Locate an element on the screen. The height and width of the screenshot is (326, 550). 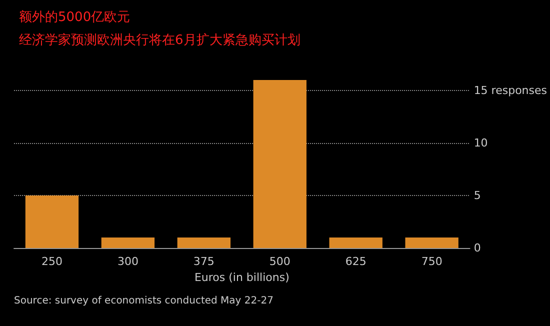
x-tick-label: 250 is located at coordinates (51, 261).